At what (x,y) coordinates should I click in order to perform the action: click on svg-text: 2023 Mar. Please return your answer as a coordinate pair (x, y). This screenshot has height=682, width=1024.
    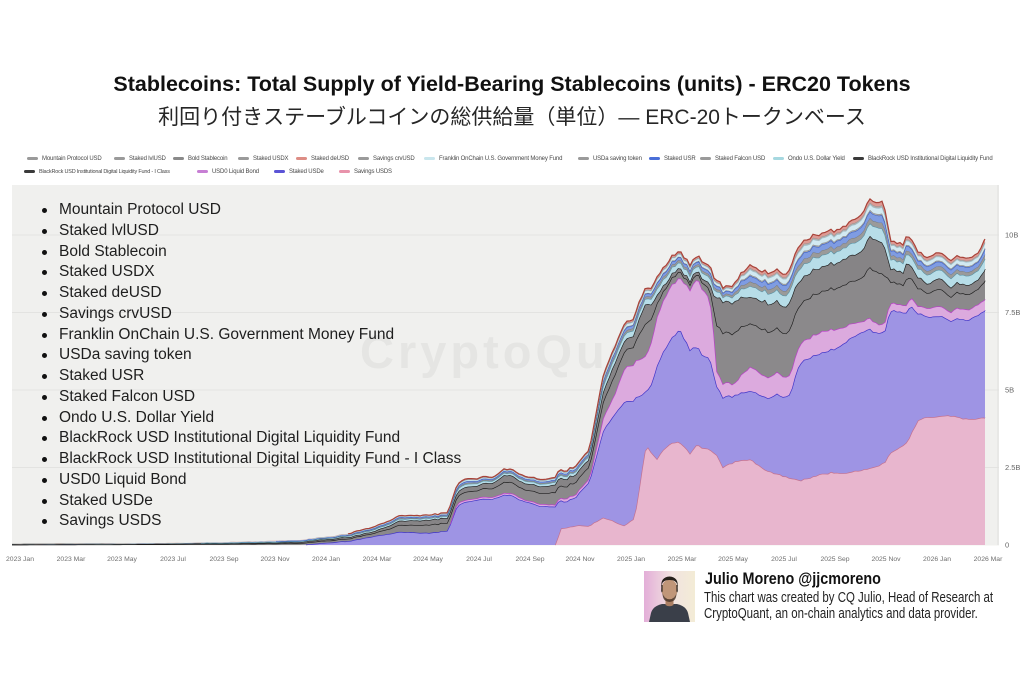
    Looking at the image, I should click on (71, 559).